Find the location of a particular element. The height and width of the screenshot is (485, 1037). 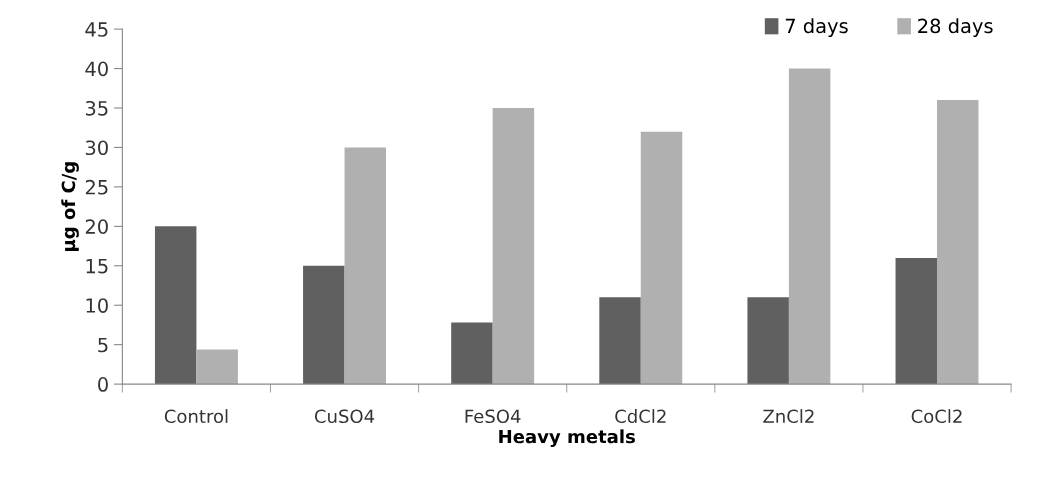

y-tick-label: 0 is located at coordinates (103, 384).